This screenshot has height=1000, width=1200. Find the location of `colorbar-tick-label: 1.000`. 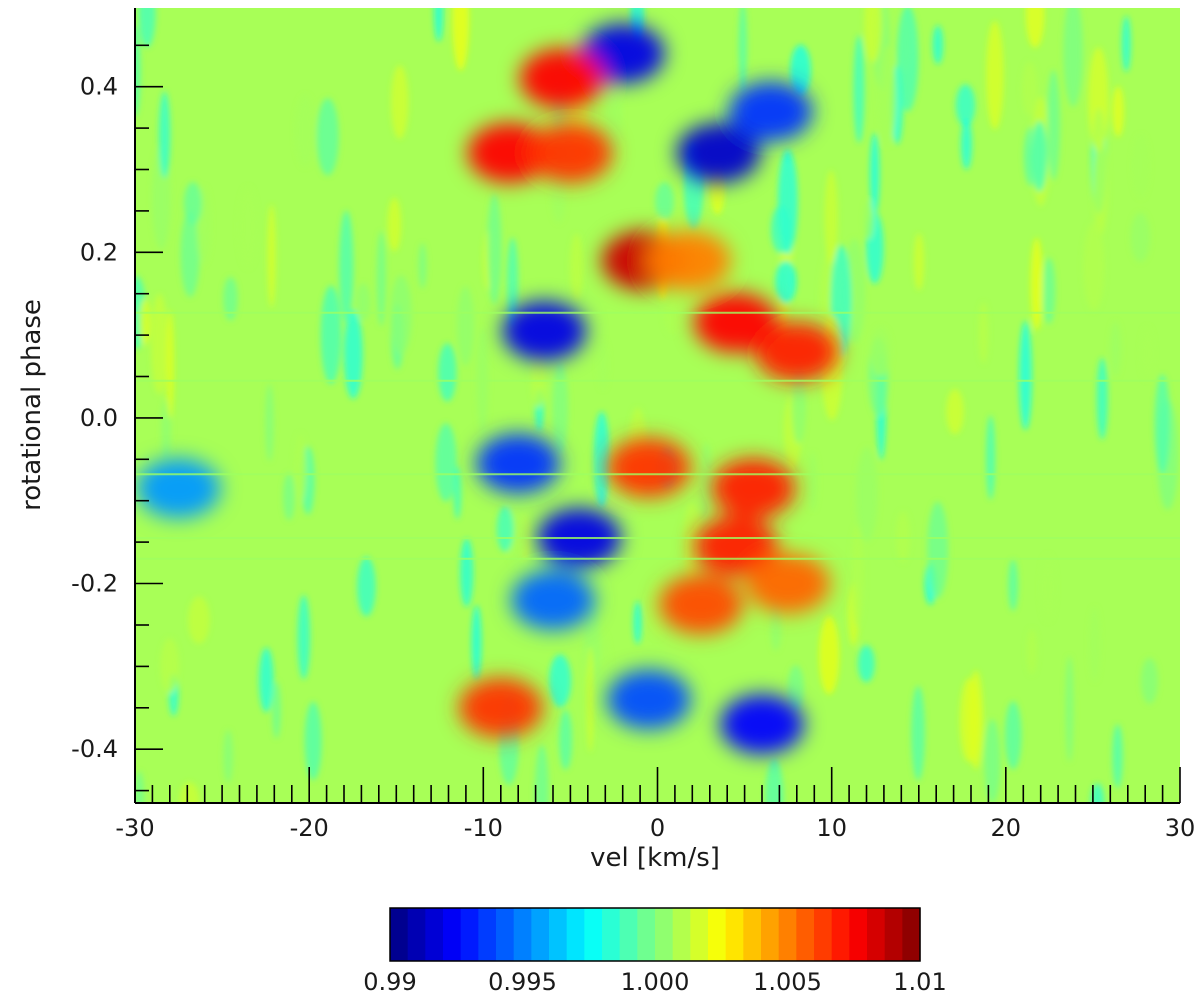

colorbar-tick-label: 1.000 is located at coordinates (655, 982).